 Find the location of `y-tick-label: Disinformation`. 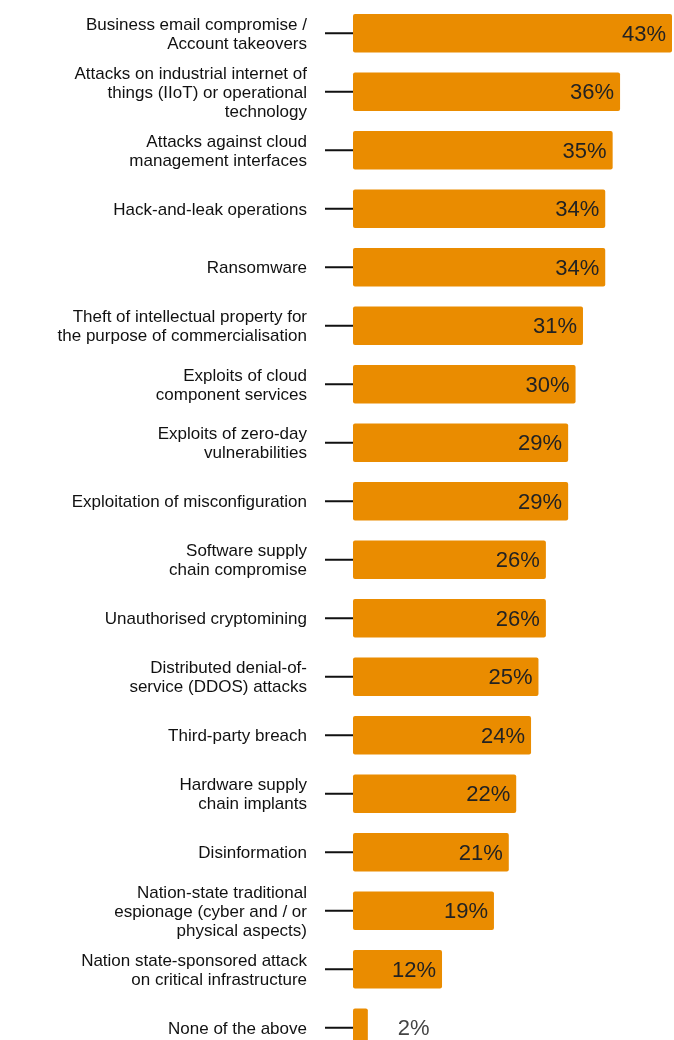

y-tick-label: Disinformation is located at coordinates (252, 852).